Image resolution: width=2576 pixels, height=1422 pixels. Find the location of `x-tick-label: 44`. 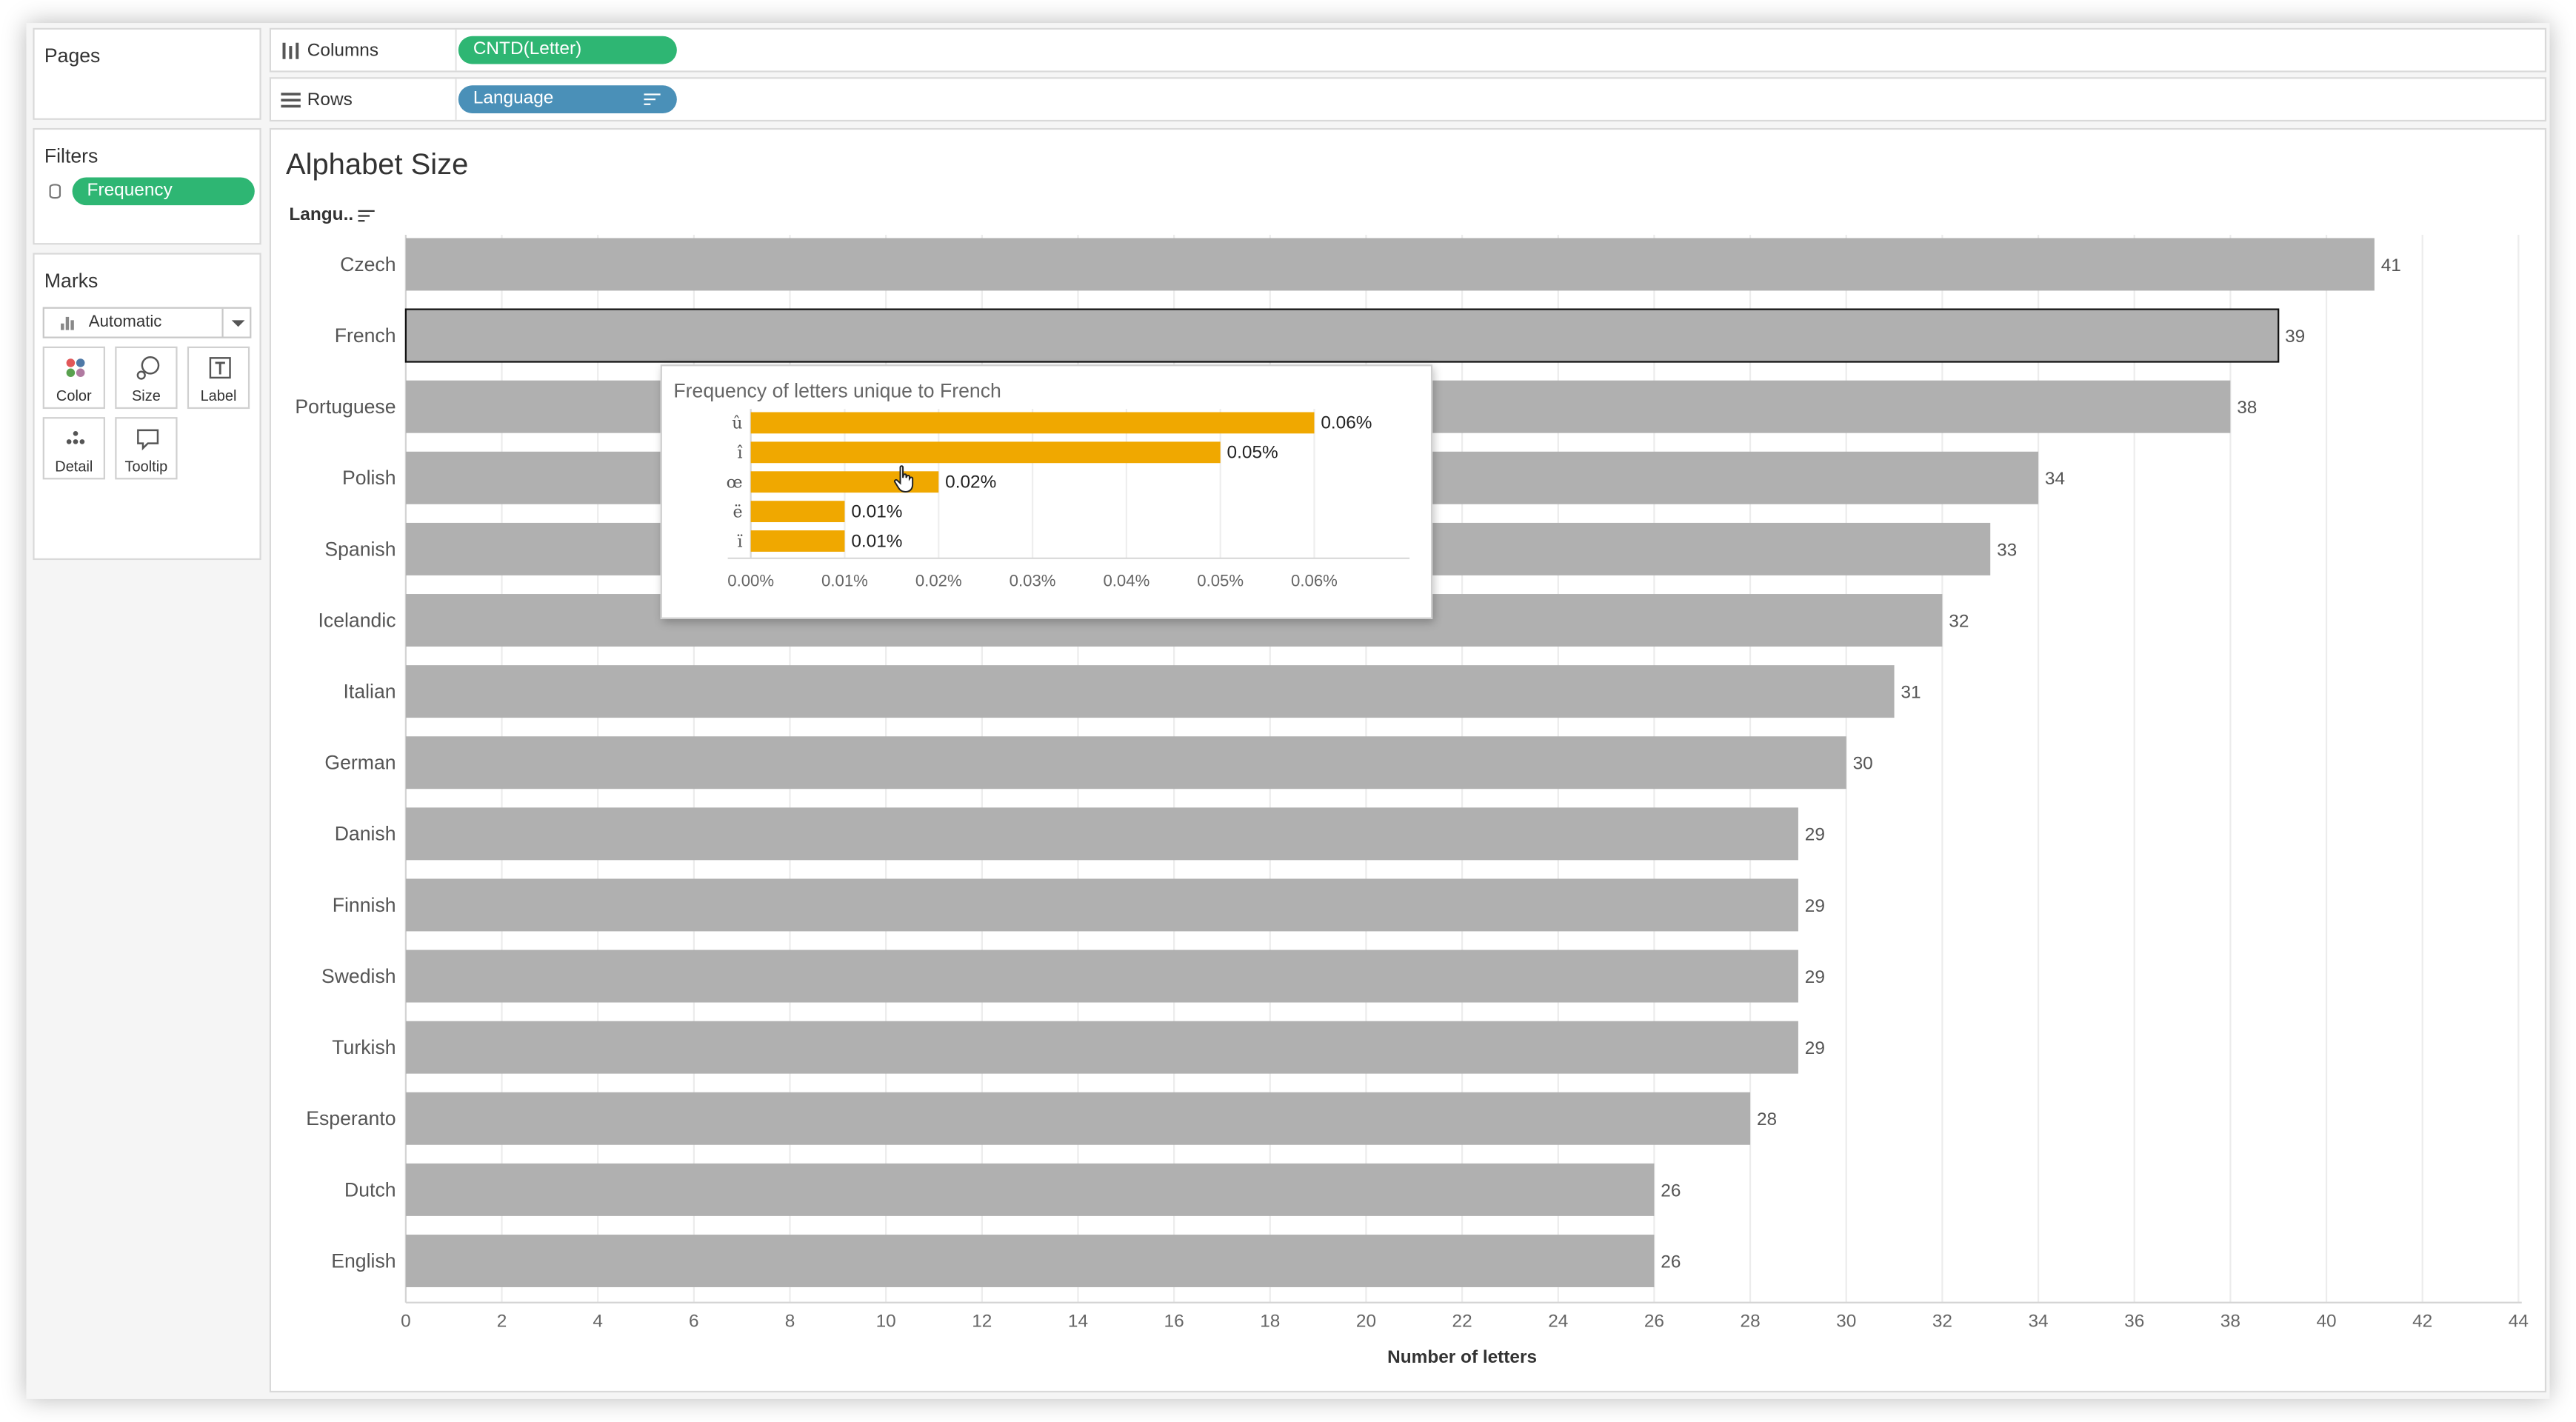

x-tick-label: 44 is located at coordinates (2519, 1321).